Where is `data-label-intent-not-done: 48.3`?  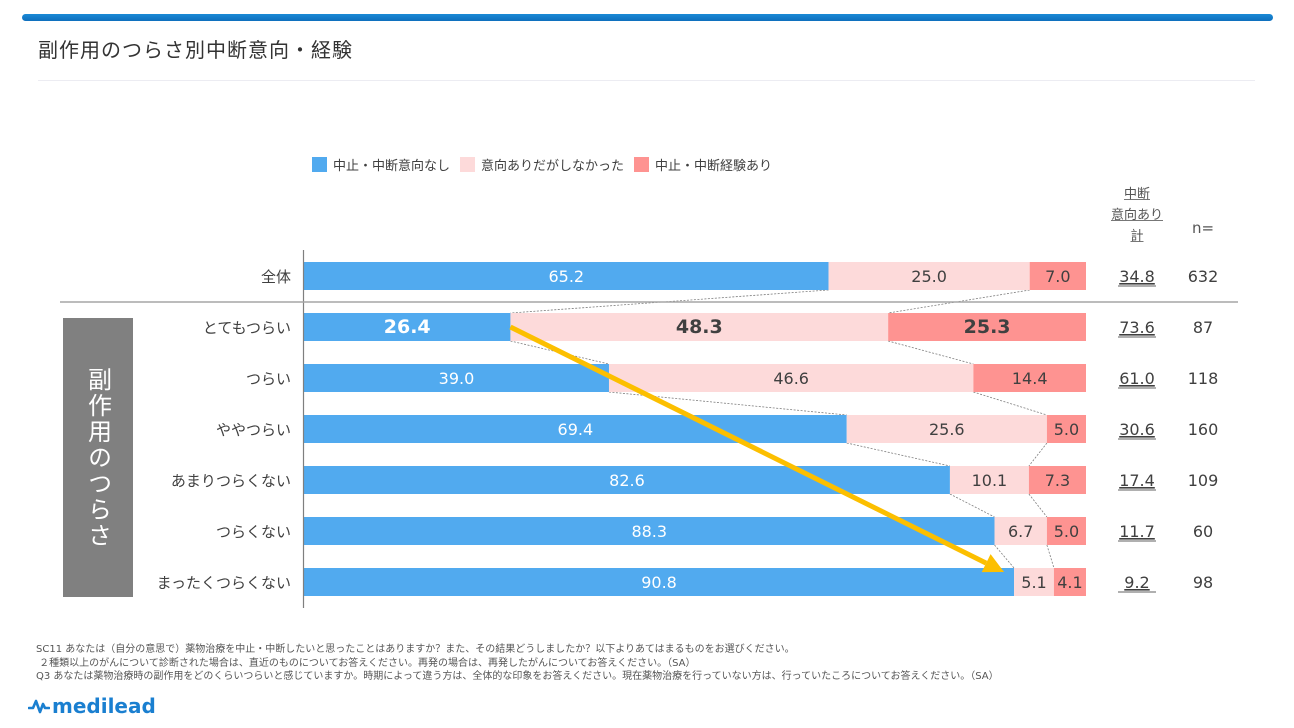
data-label-intent-not-done: 48.3 is located at coordinates (699, 327).